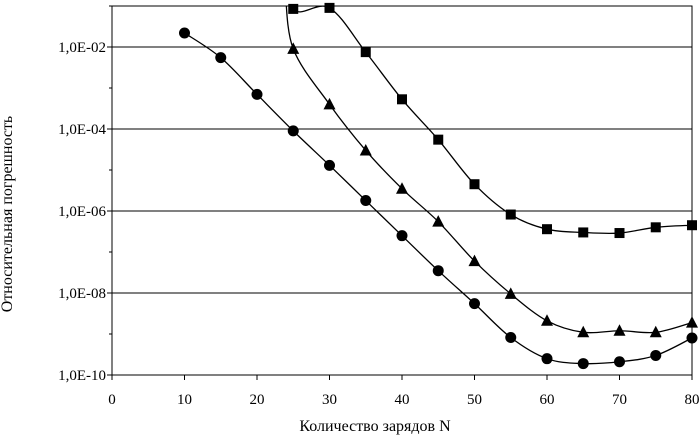 This screenshot has height=439, width=700. What do you see at coordinates (82, 294) in the screenshot?
I see `y-tick-label: 1,0E-08` at bounding box center [82, 294].